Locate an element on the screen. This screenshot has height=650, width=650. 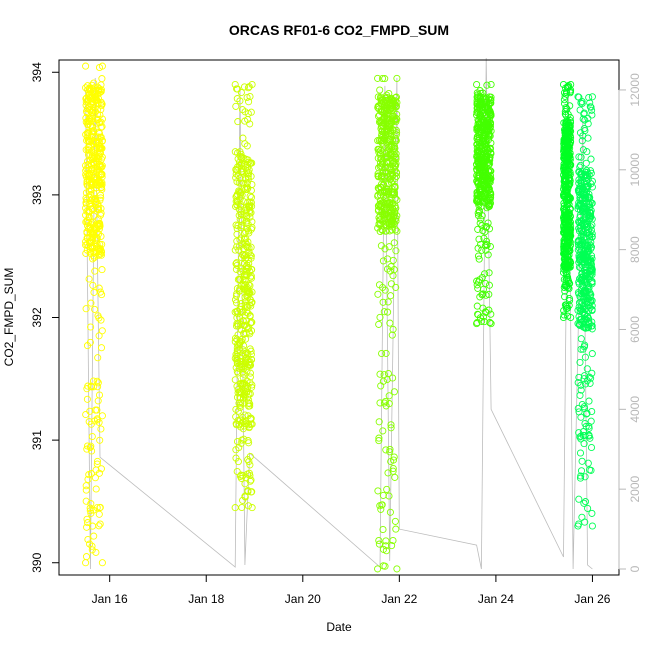
secondary-y-tick-label: 8000 is located at coordinates (635, 249).